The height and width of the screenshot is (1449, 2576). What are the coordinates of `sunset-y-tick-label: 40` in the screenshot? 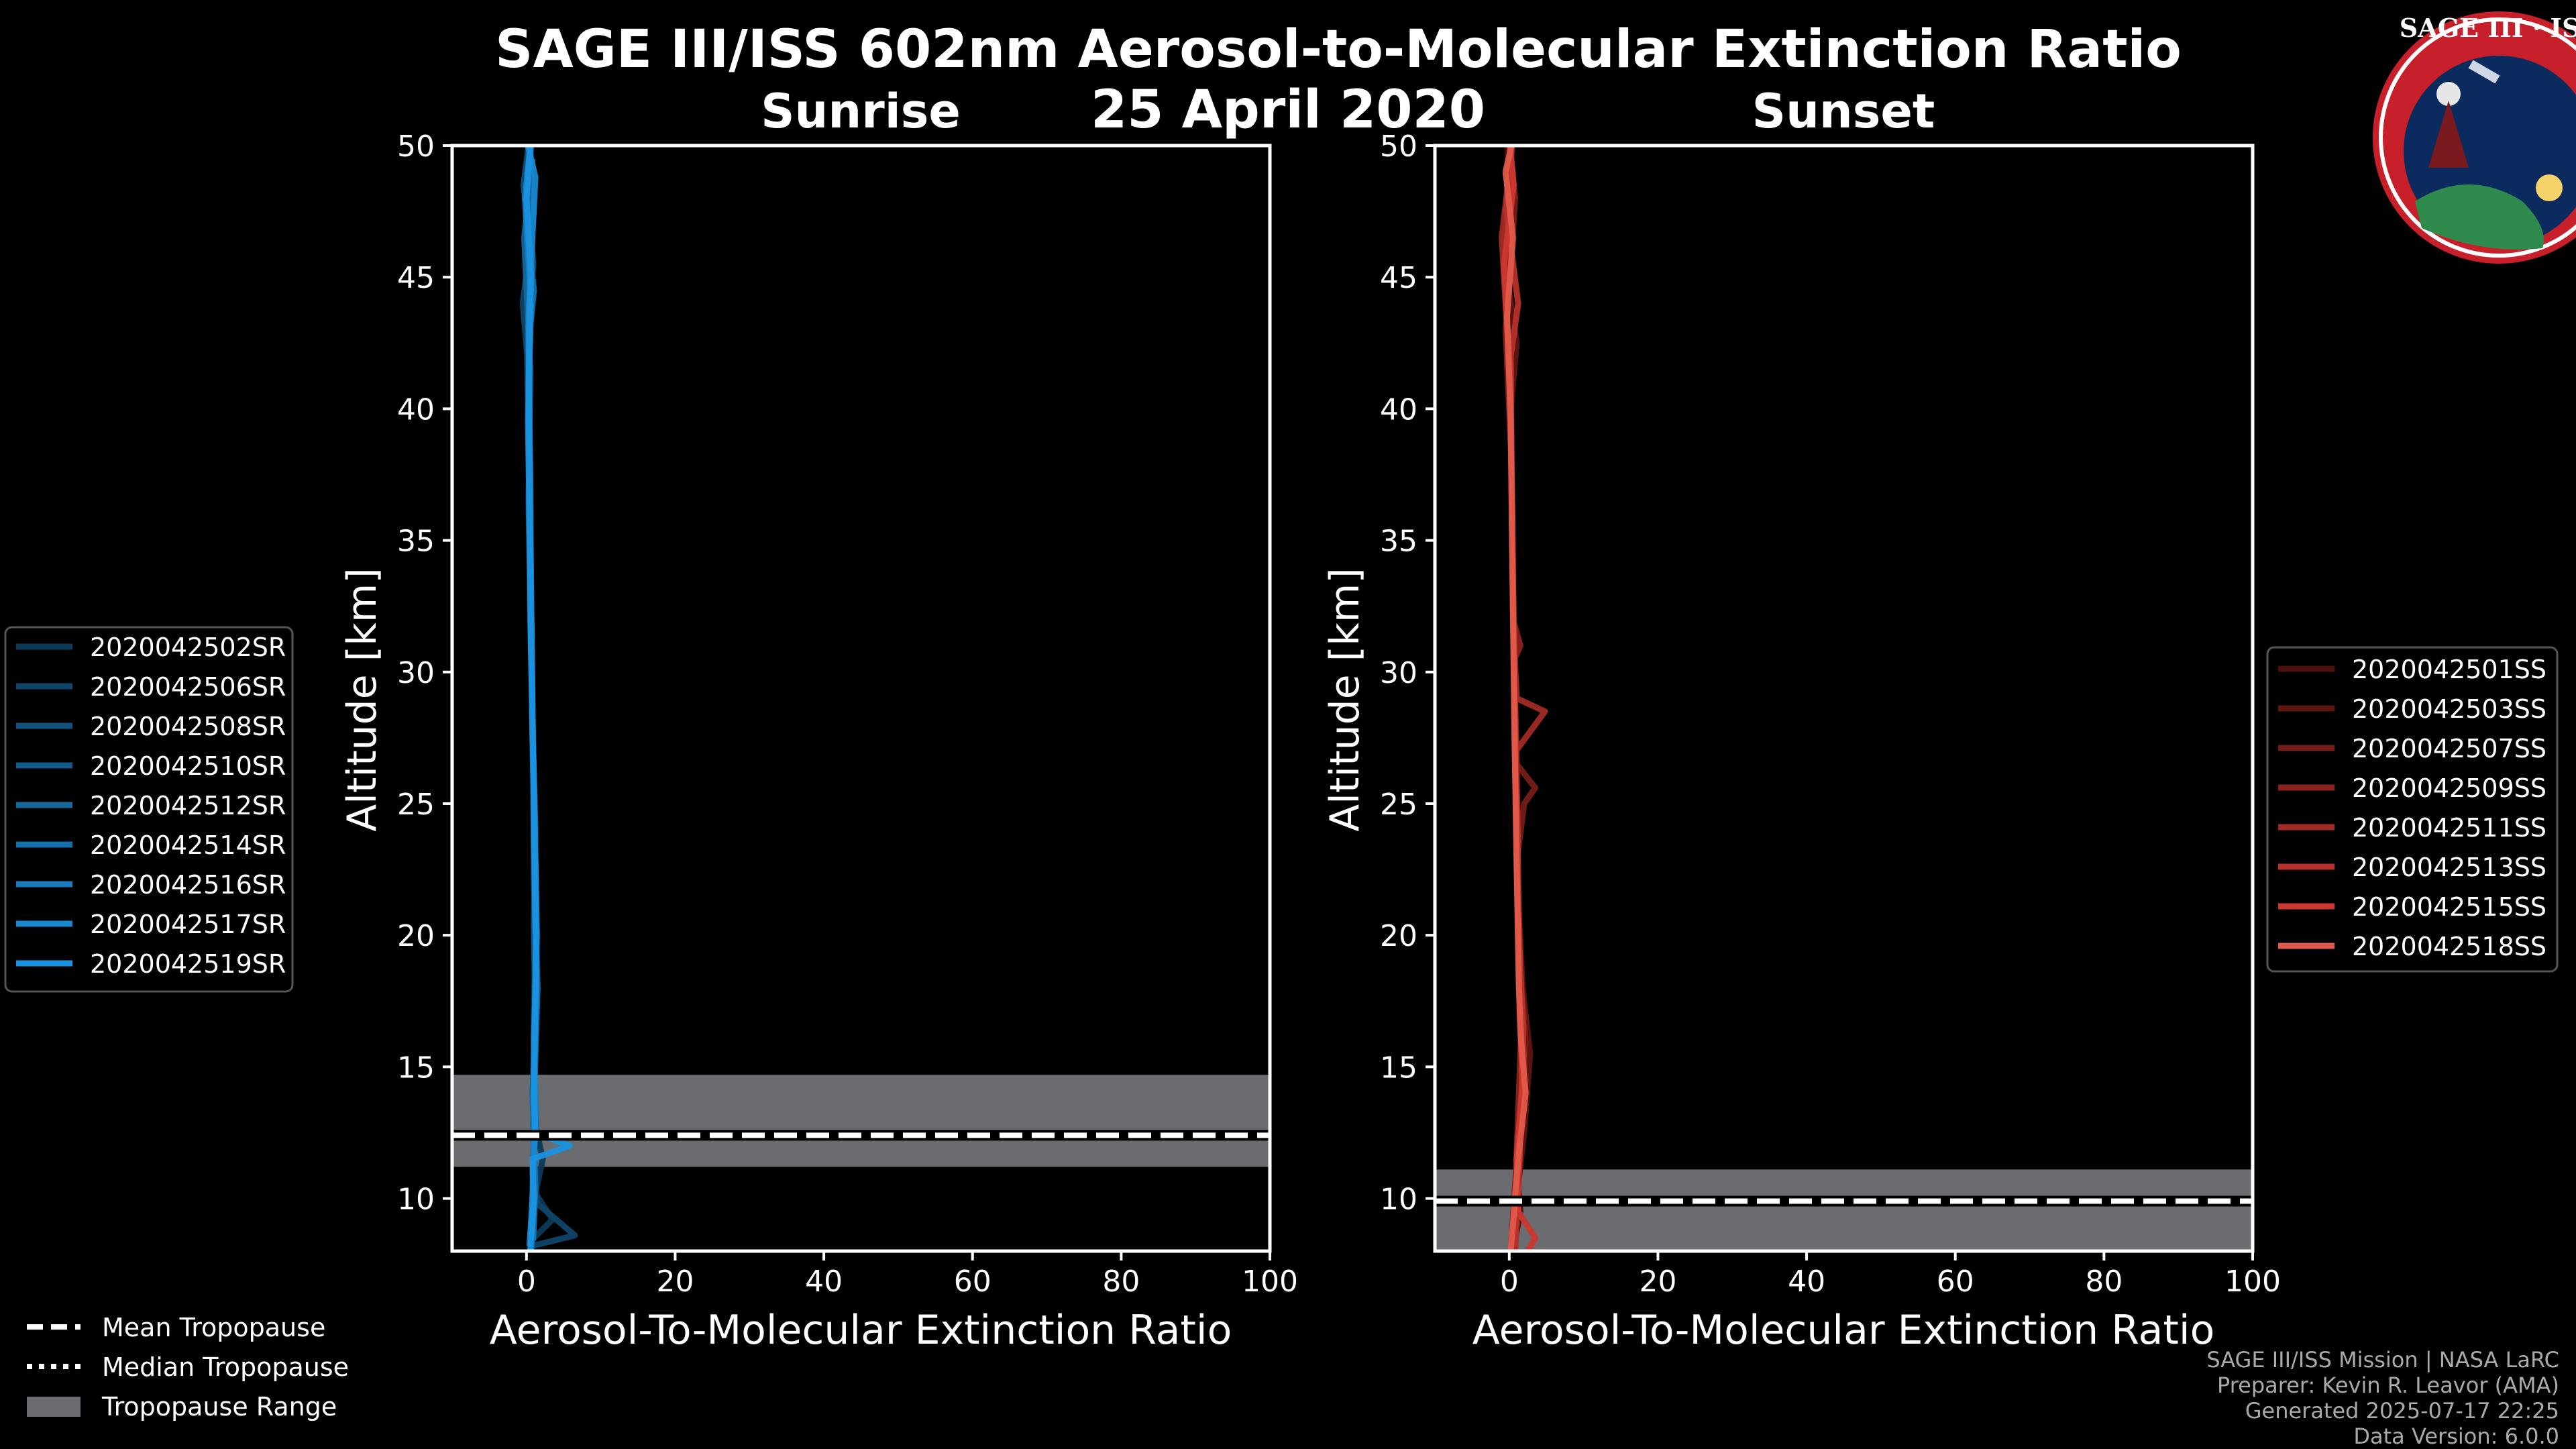 It's located at (1398, 409).